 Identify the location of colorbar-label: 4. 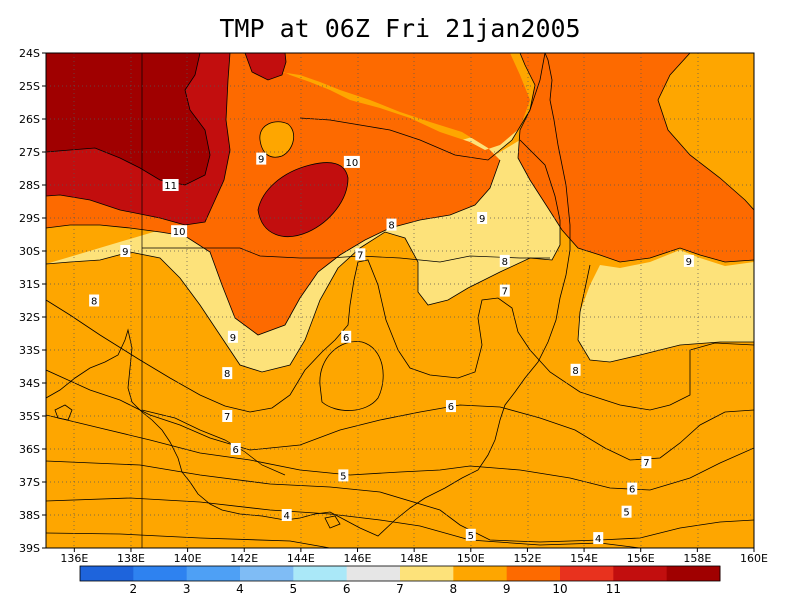
(240, 589).